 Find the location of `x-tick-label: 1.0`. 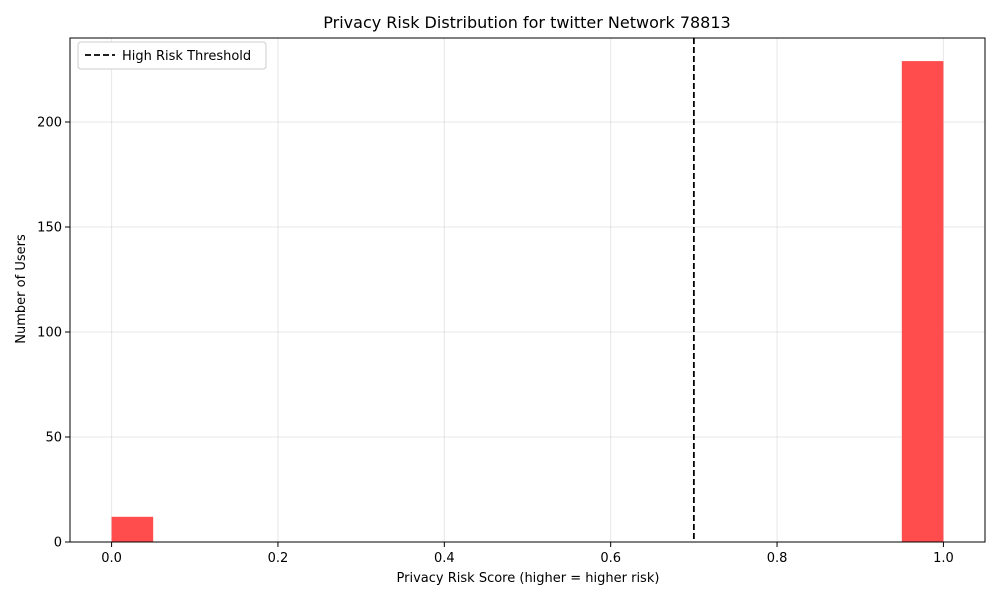

x-tick-label: 1.0 is located at coordinates (943, 558).